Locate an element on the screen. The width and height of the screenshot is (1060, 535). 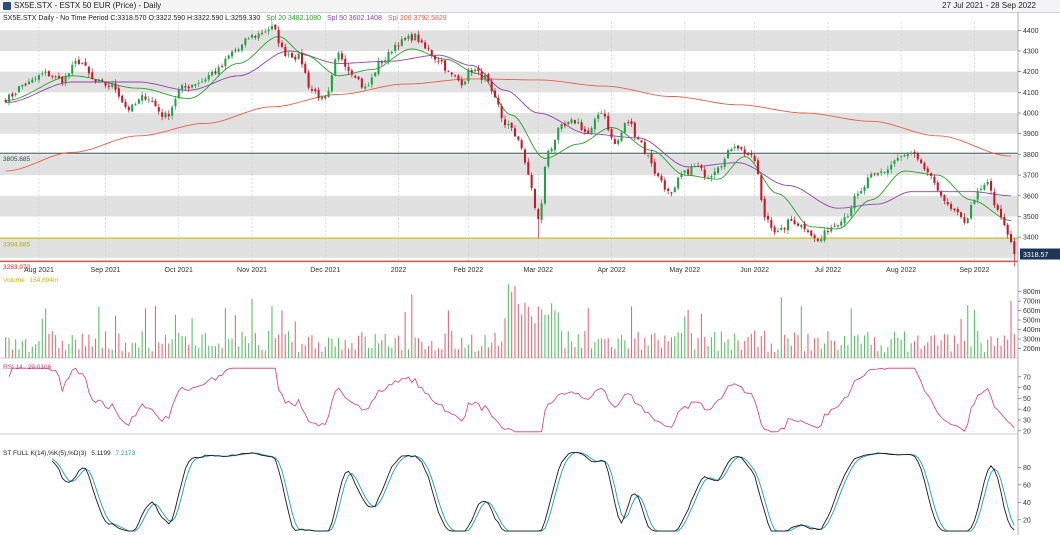
rsi-pane: 20 30 40 50 60 70 is located at coordinates (515, 401).